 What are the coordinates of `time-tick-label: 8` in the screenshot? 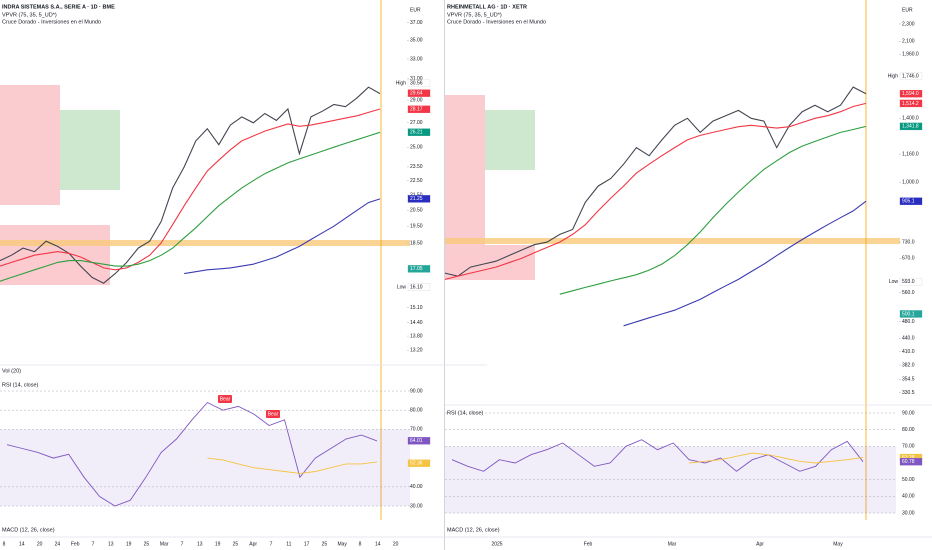 It's located at (360, 544).